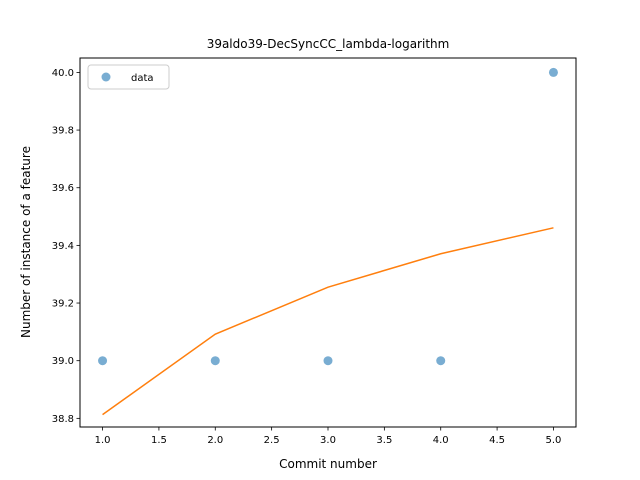 The image size is (640, 480). What do you see at coordinates (328, 464) in the screenshot?
I see `x-axis-label: Commit number` at bounding box center [328, 464].